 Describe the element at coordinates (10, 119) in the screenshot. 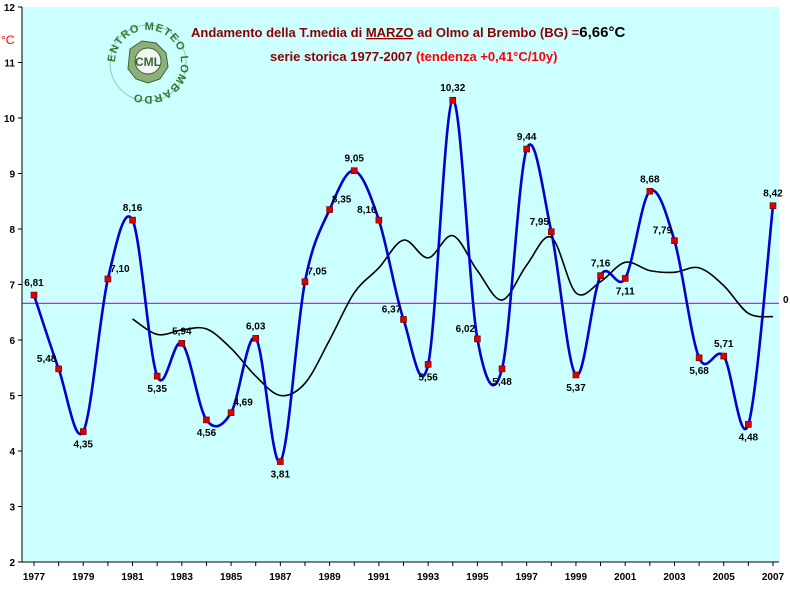

I see `y-tick-label: 10` at that location.